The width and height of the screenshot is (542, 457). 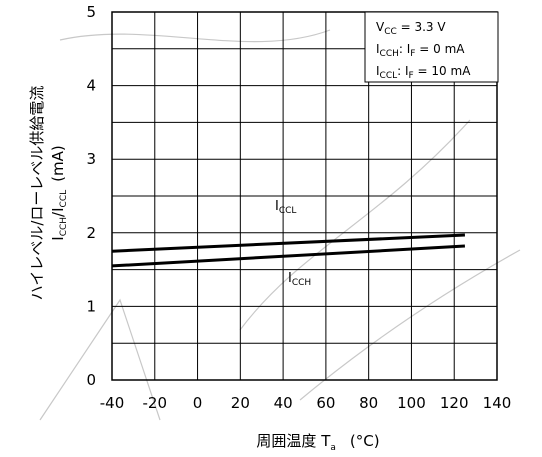 What do you see at coordinates (155, 403) in the screenshot?
I see `x-tick-label: -20` at bounding box center [155, 403].